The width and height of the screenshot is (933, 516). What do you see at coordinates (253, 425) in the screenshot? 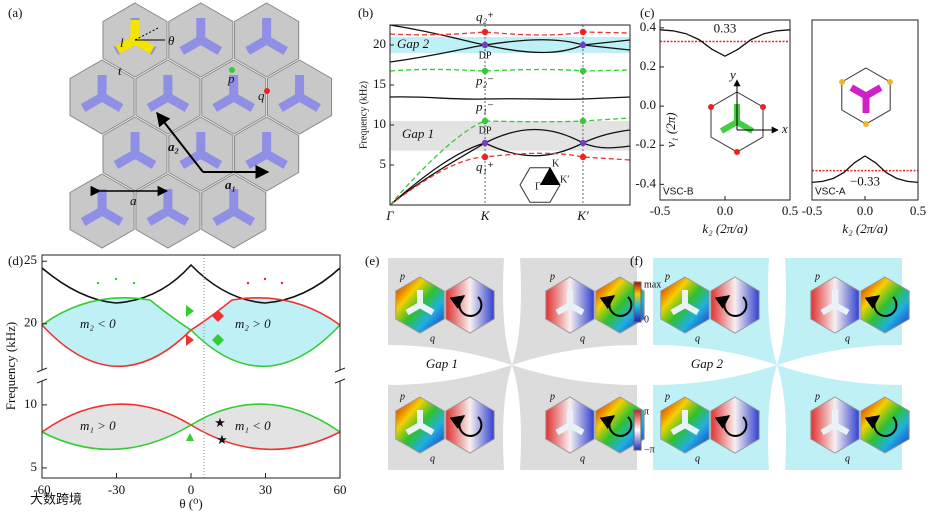
I see `label: m₁ < 0` at bounding box center [253, 425].